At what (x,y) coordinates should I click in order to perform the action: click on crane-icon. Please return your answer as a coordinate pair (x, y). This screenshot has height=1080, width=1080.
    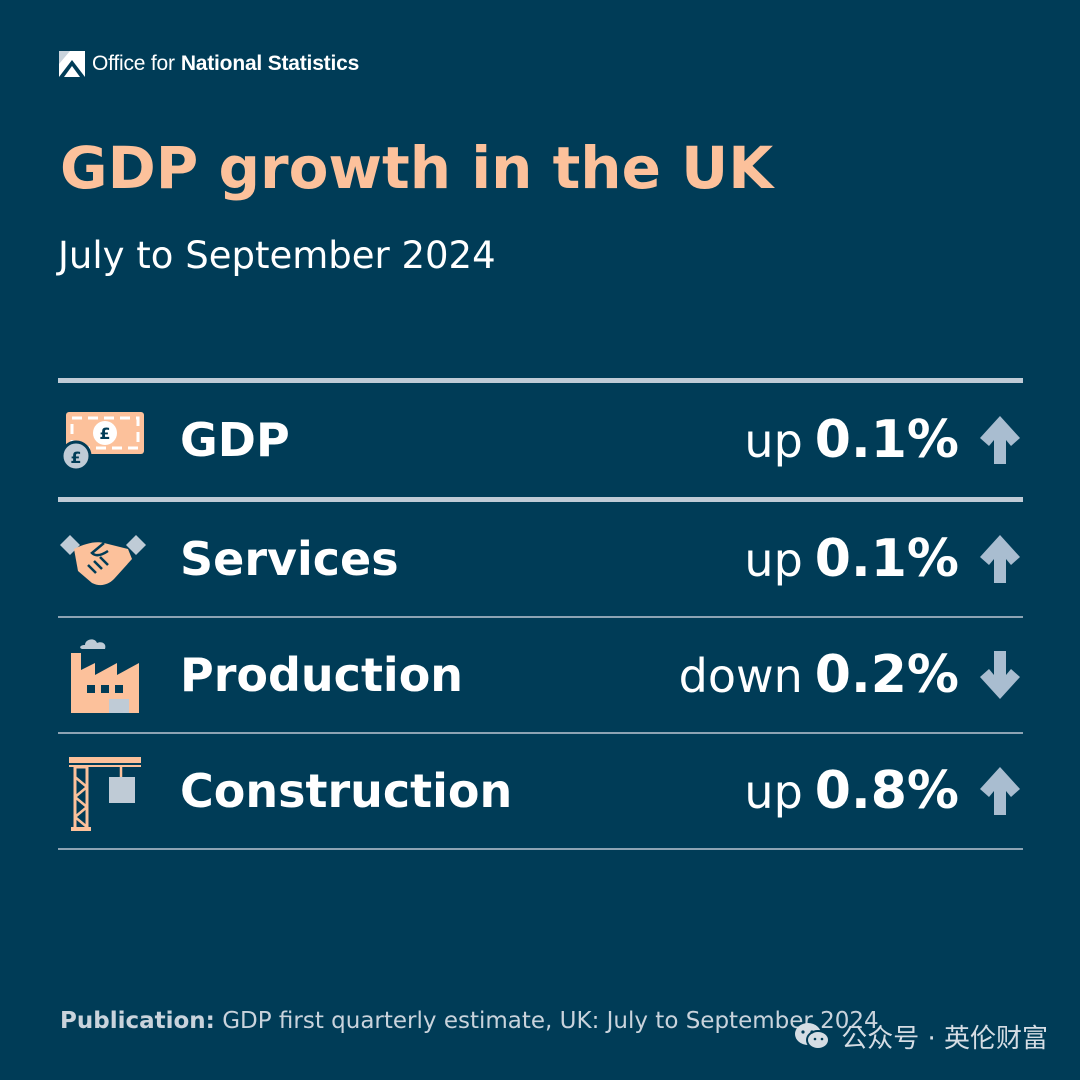
    Looking at the image, I should click on (103, 791).